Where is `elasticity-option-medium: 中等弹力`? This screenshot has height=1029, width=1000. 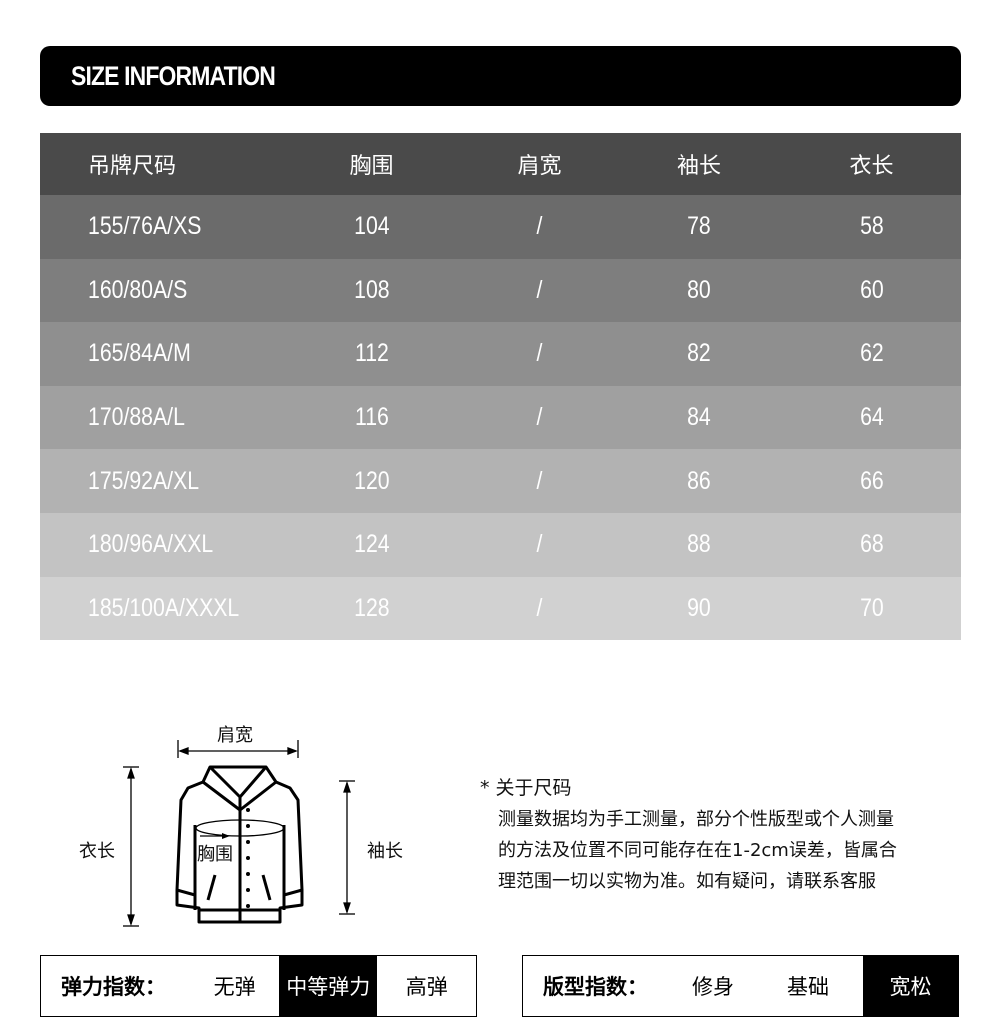
elasticity-option-medium: 中等弹力 is located at coordinates (328, 986).